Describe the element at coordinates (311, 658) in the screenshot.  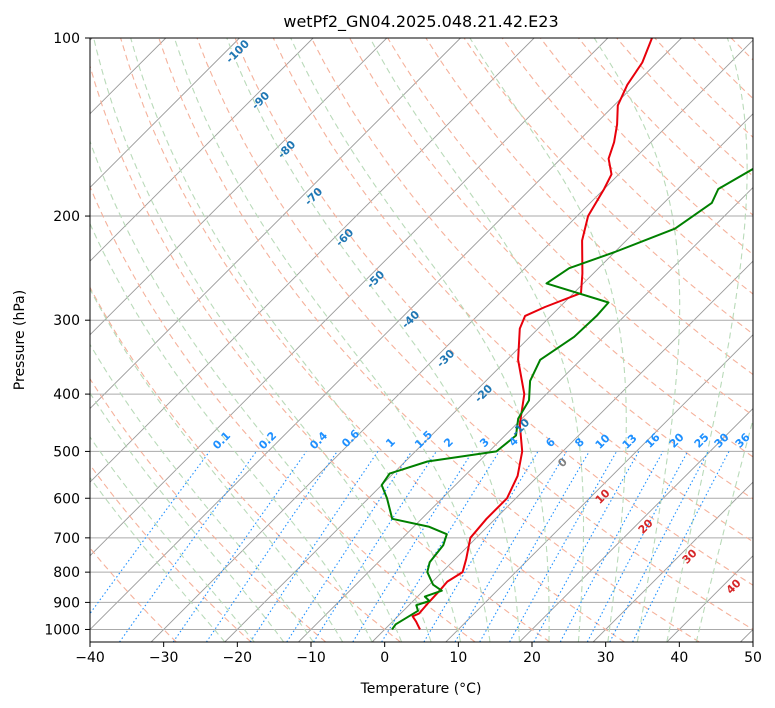
I see `x-tick-label: −10` at that location.